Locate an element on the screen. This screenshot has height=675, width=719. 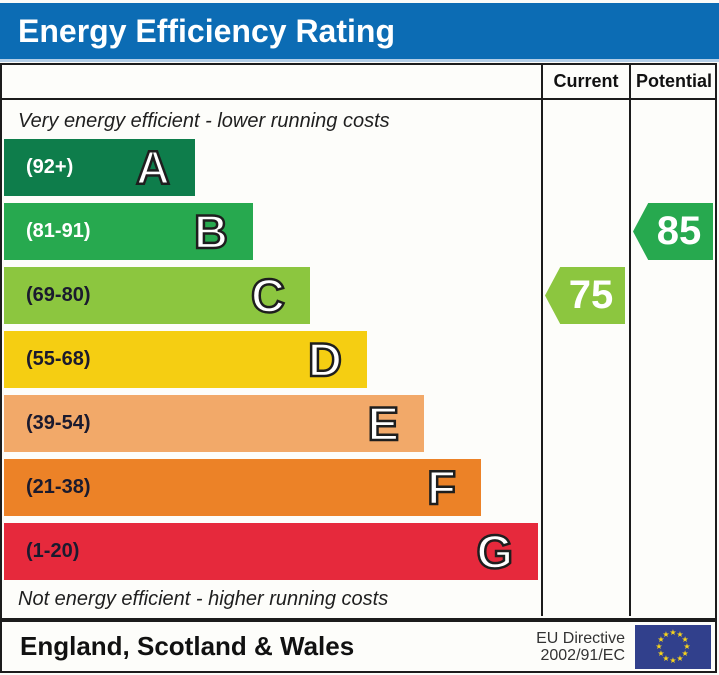
column-header-current: Current is located at coordinates (587, 81).